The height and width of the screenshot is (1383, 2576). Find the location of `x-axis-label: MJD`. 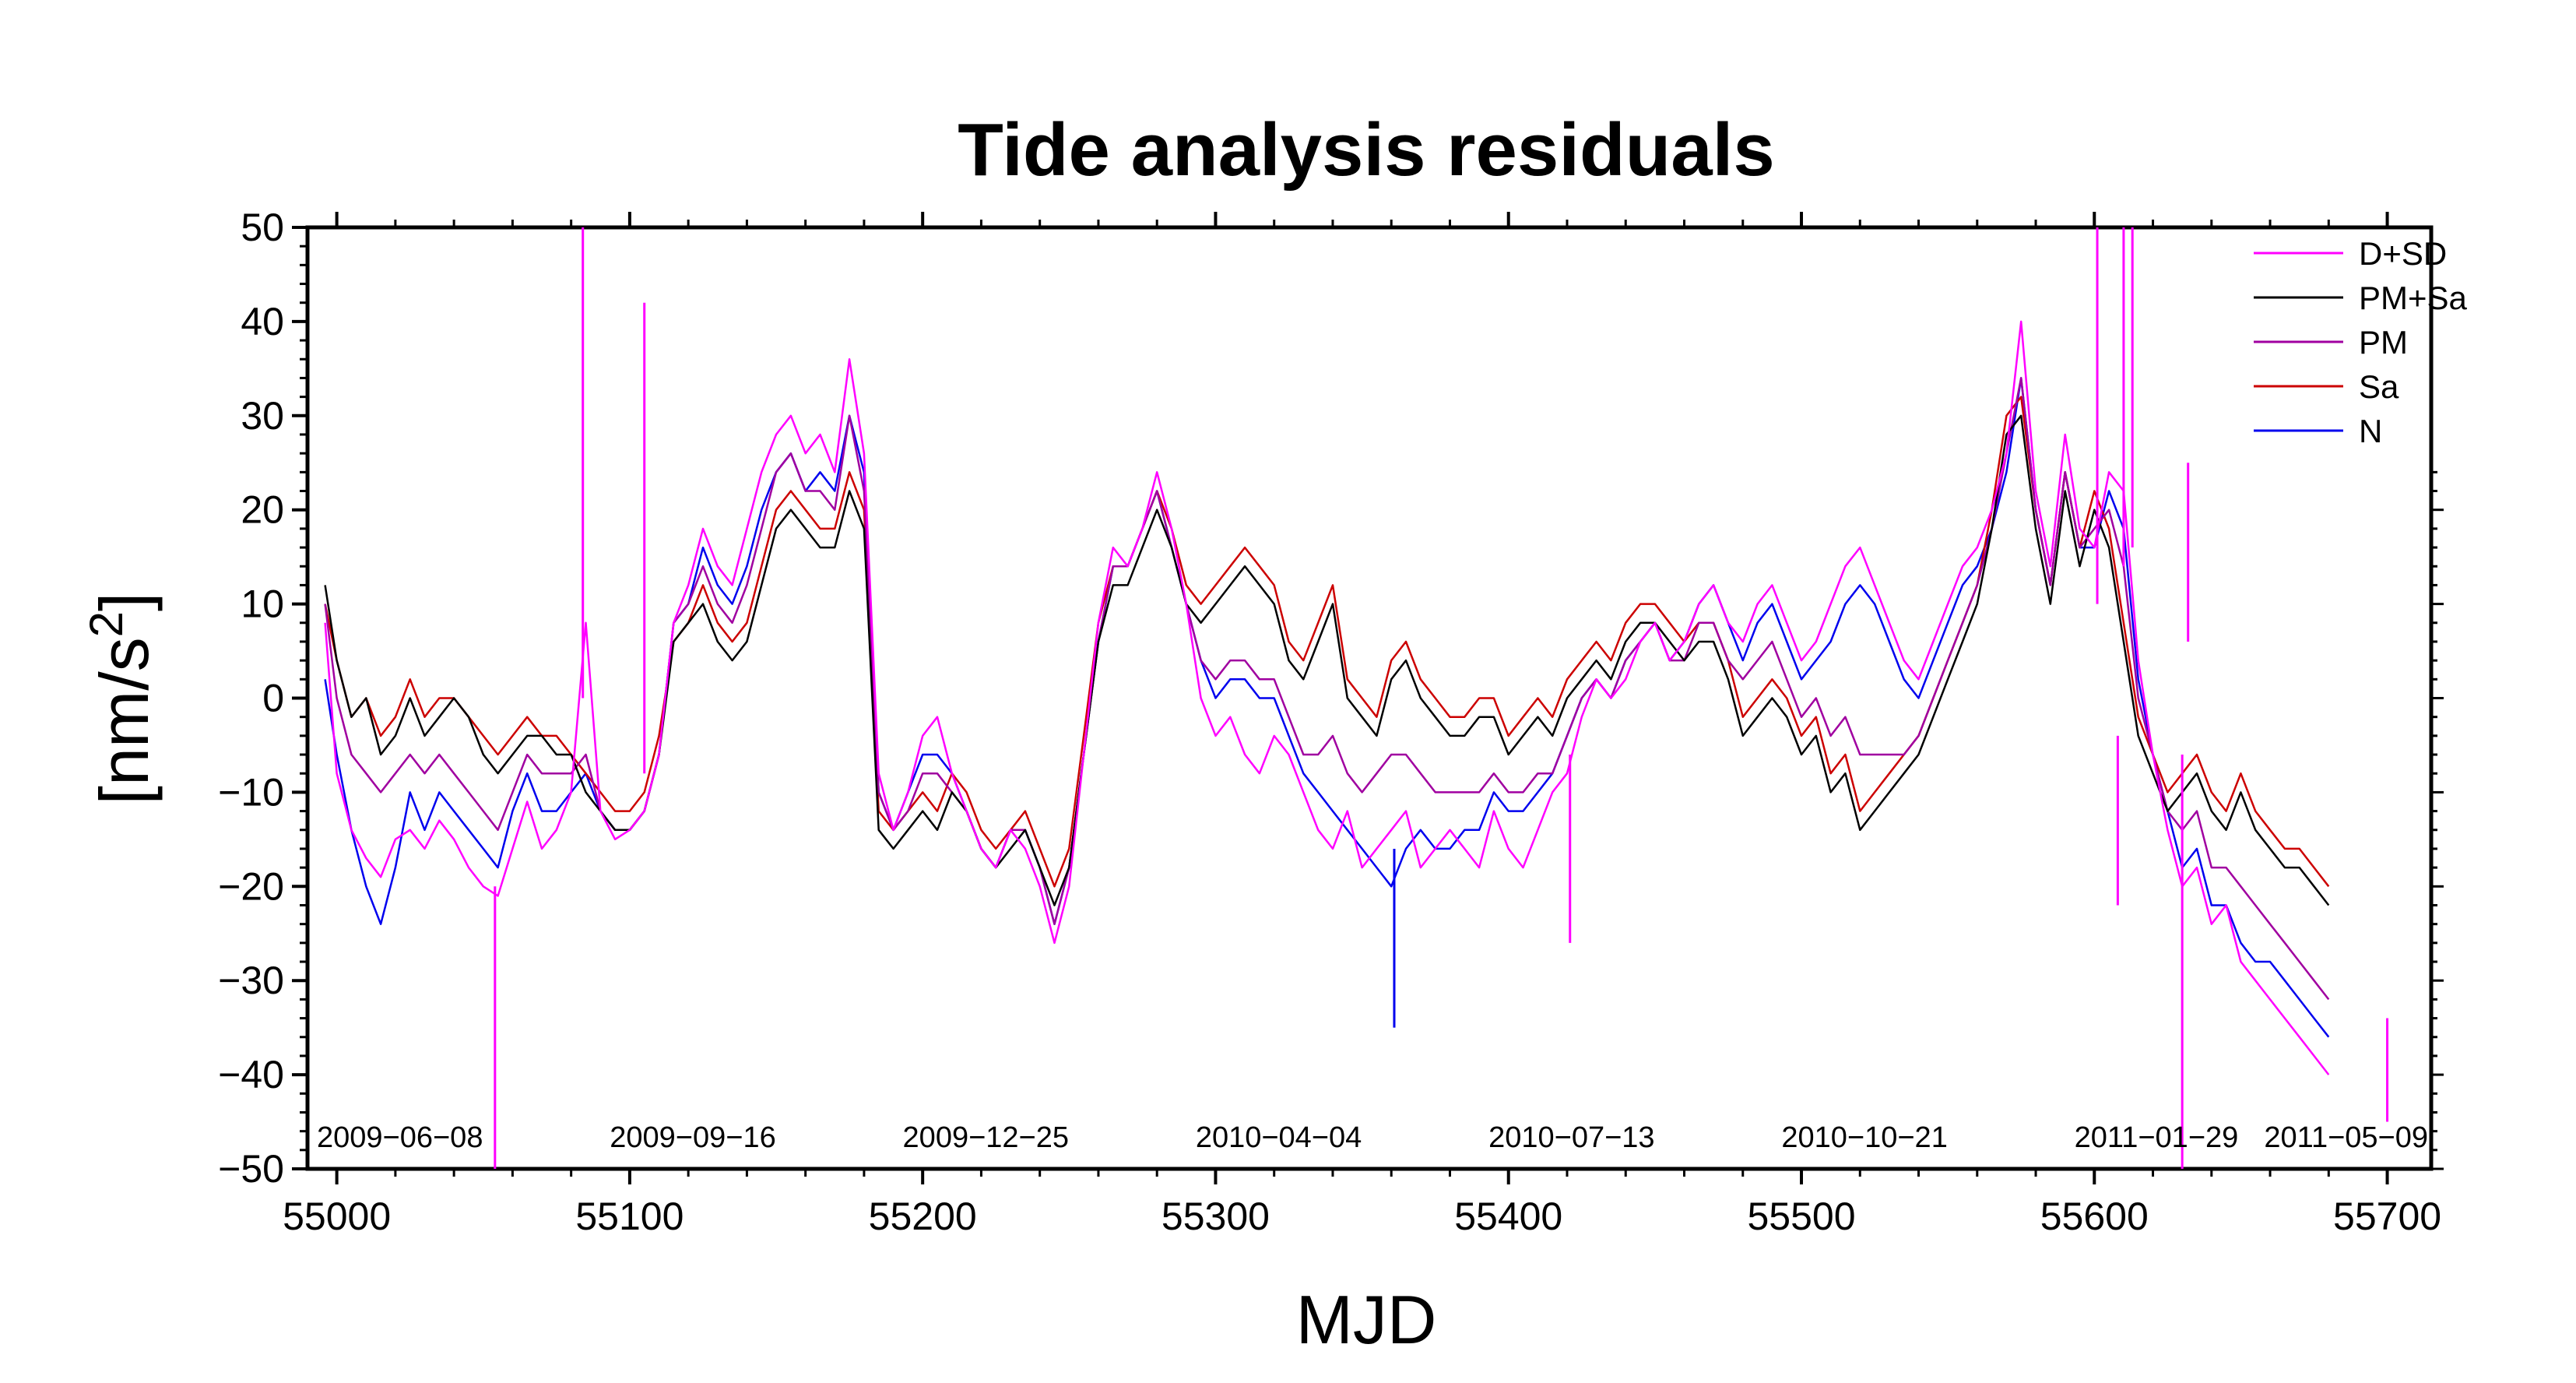

x-axis-label: MJD is located at coordinates (1367, 1319).